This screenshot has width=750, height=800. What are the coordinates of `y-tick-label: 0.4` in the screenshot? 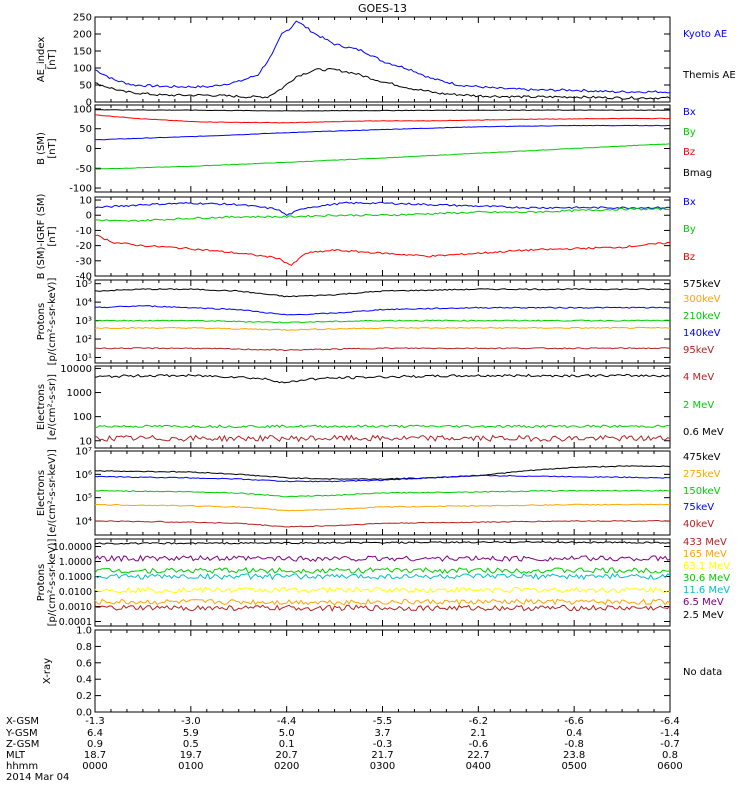 It's located at (84, 680).